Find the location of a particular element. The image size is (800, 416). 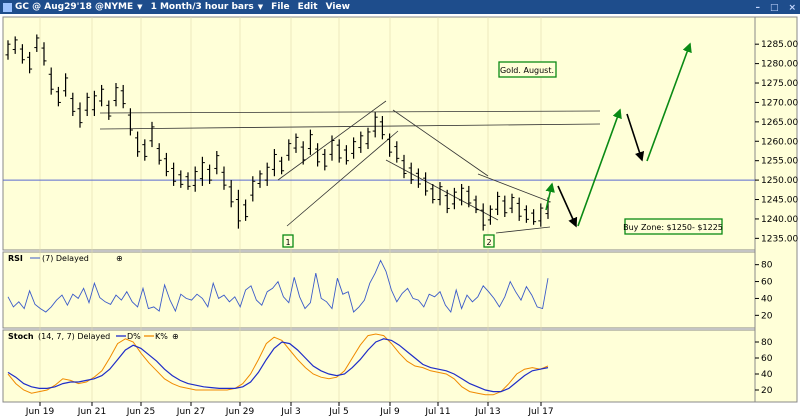

menu-edit: Edit is located at coordinates (307, 7).